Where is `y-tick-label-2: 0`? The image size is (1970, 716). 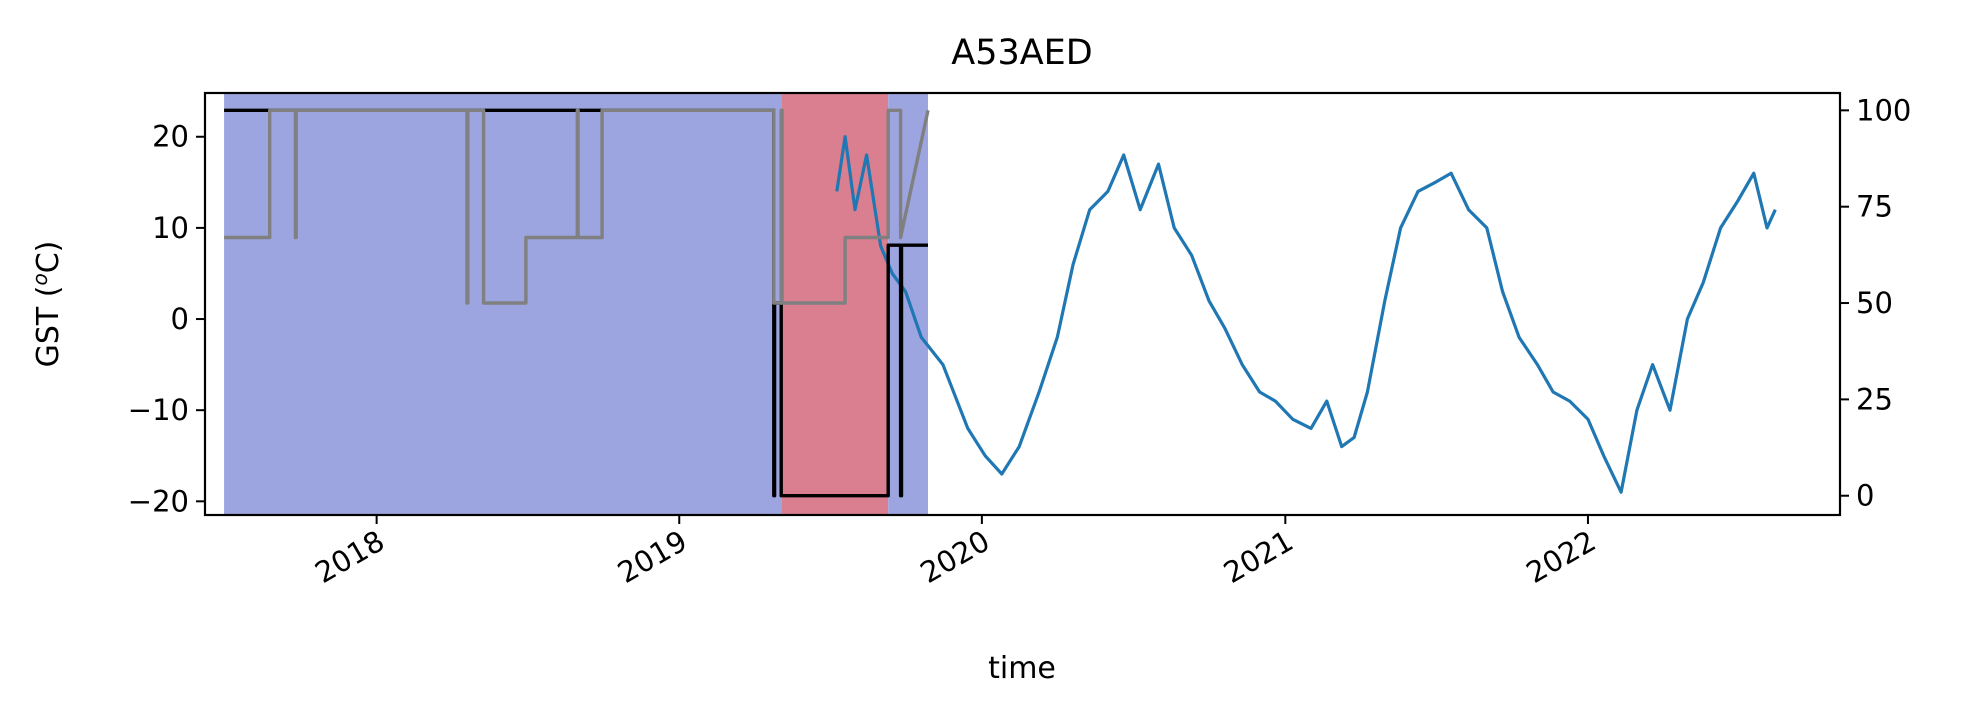
y-tick-label-2: 0 is located at coordinates (180, 319).